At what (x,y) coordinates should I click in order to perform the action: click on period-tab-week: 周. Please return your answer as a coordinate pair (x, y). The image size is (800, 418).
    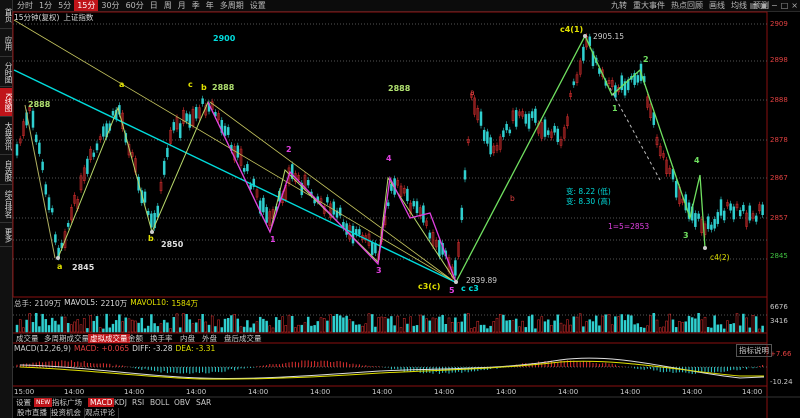
    Looking at the image, I should click on (167, 5).